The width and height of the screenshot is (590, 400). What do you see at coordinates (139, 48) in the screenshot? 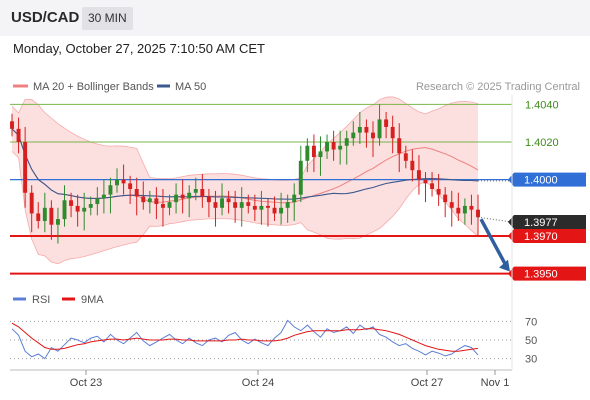
I see `chart-datetime: Monday, October 27, 2025 7:10:50 AM CET` at bounding box center [139, 48].